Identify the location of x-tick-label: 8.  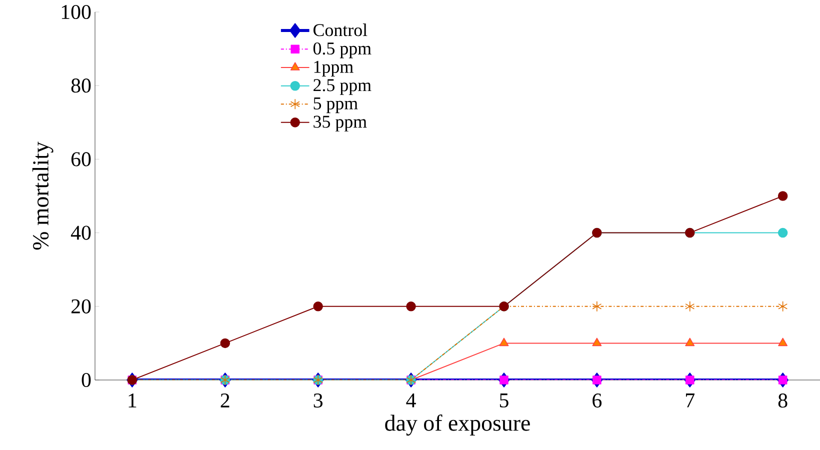
(783, 401).